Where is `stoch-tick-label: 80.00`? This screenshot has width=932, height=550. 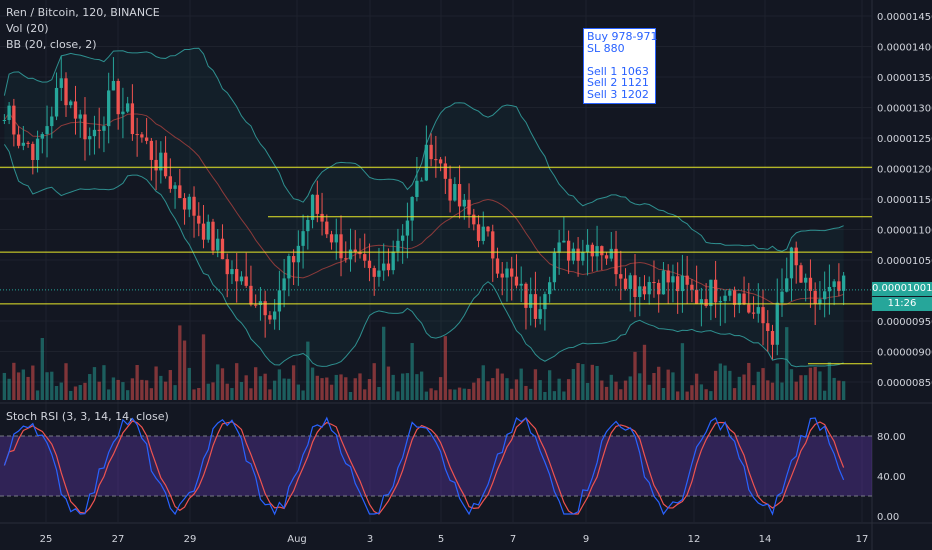 stoch-tick-label: 80.00 is located at coordinates (891, 437).